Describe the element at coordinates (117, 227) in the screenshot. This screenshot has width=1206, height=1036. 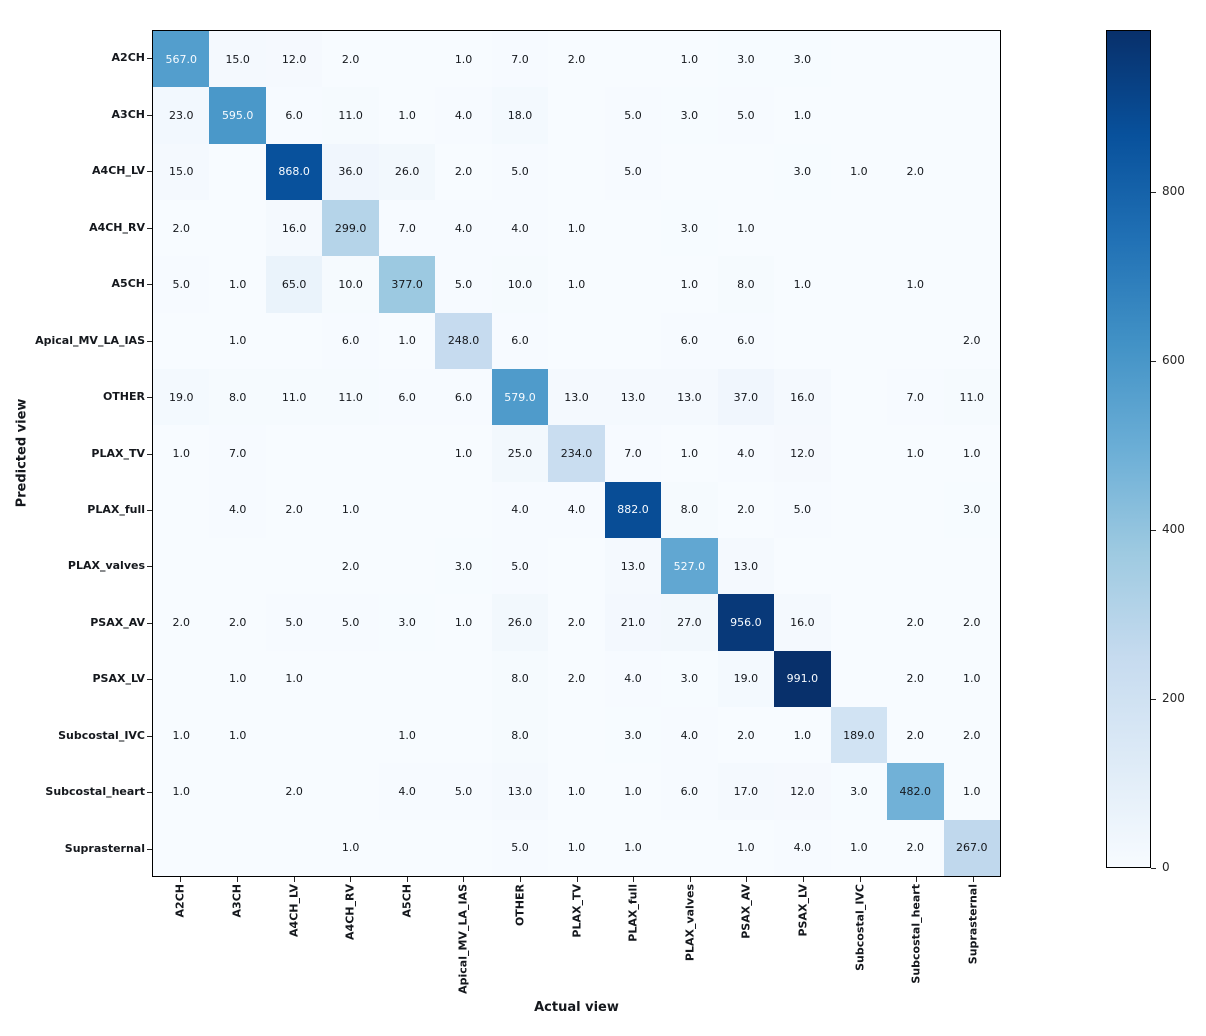
I see `y-tick-label: A4CH_RV` at that location.